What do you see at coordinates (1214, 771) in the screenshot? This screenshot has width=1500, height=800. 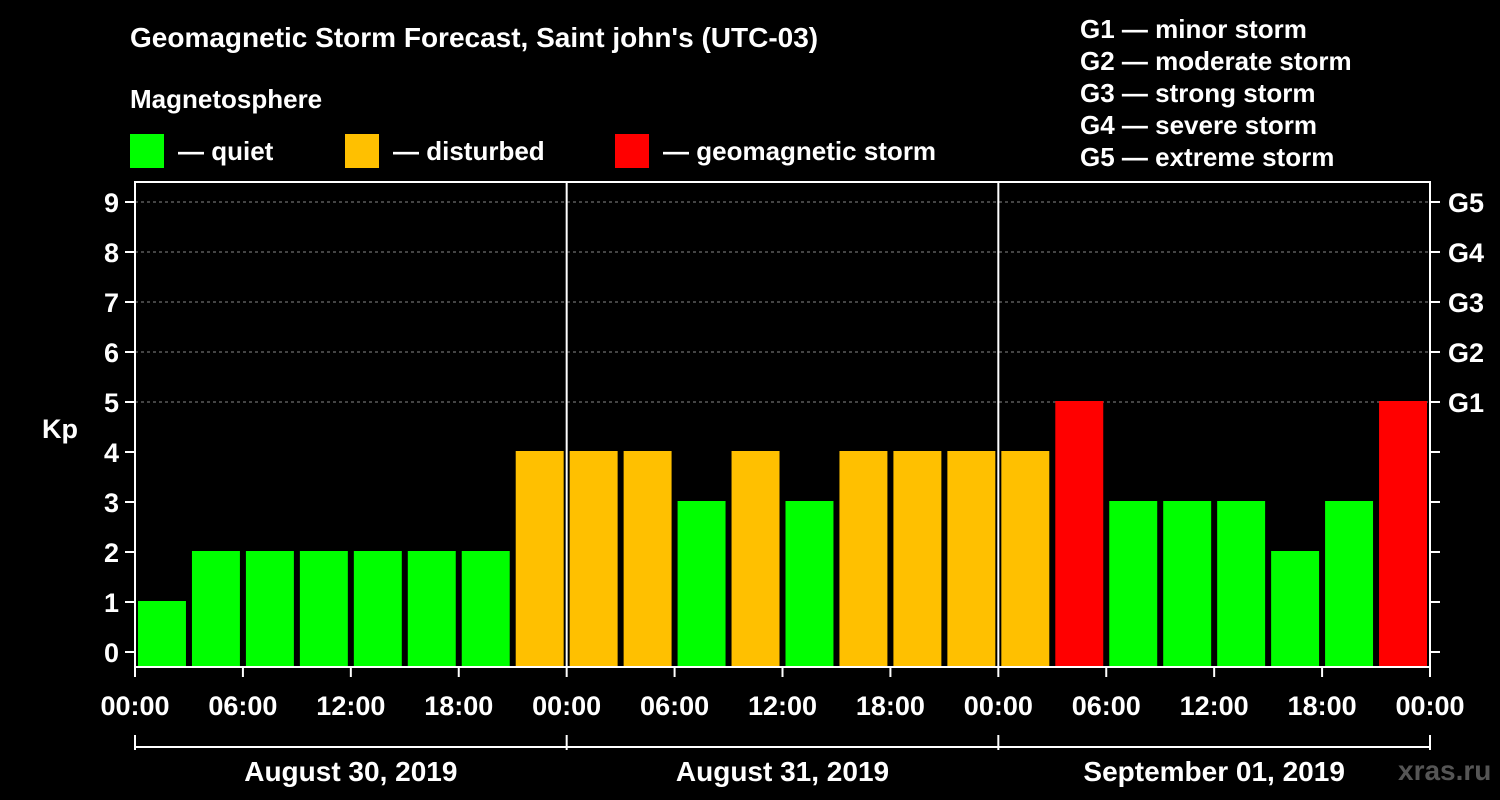 I see `day-label: September 01, 2019` at bounding box center [1214, 771].